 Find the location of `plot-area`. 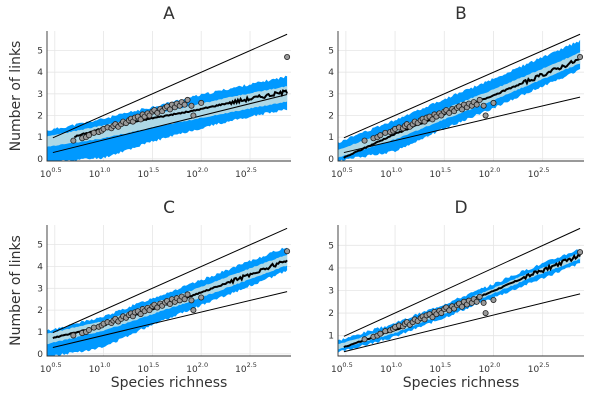

plot-area is located at coordinates (461, 290).